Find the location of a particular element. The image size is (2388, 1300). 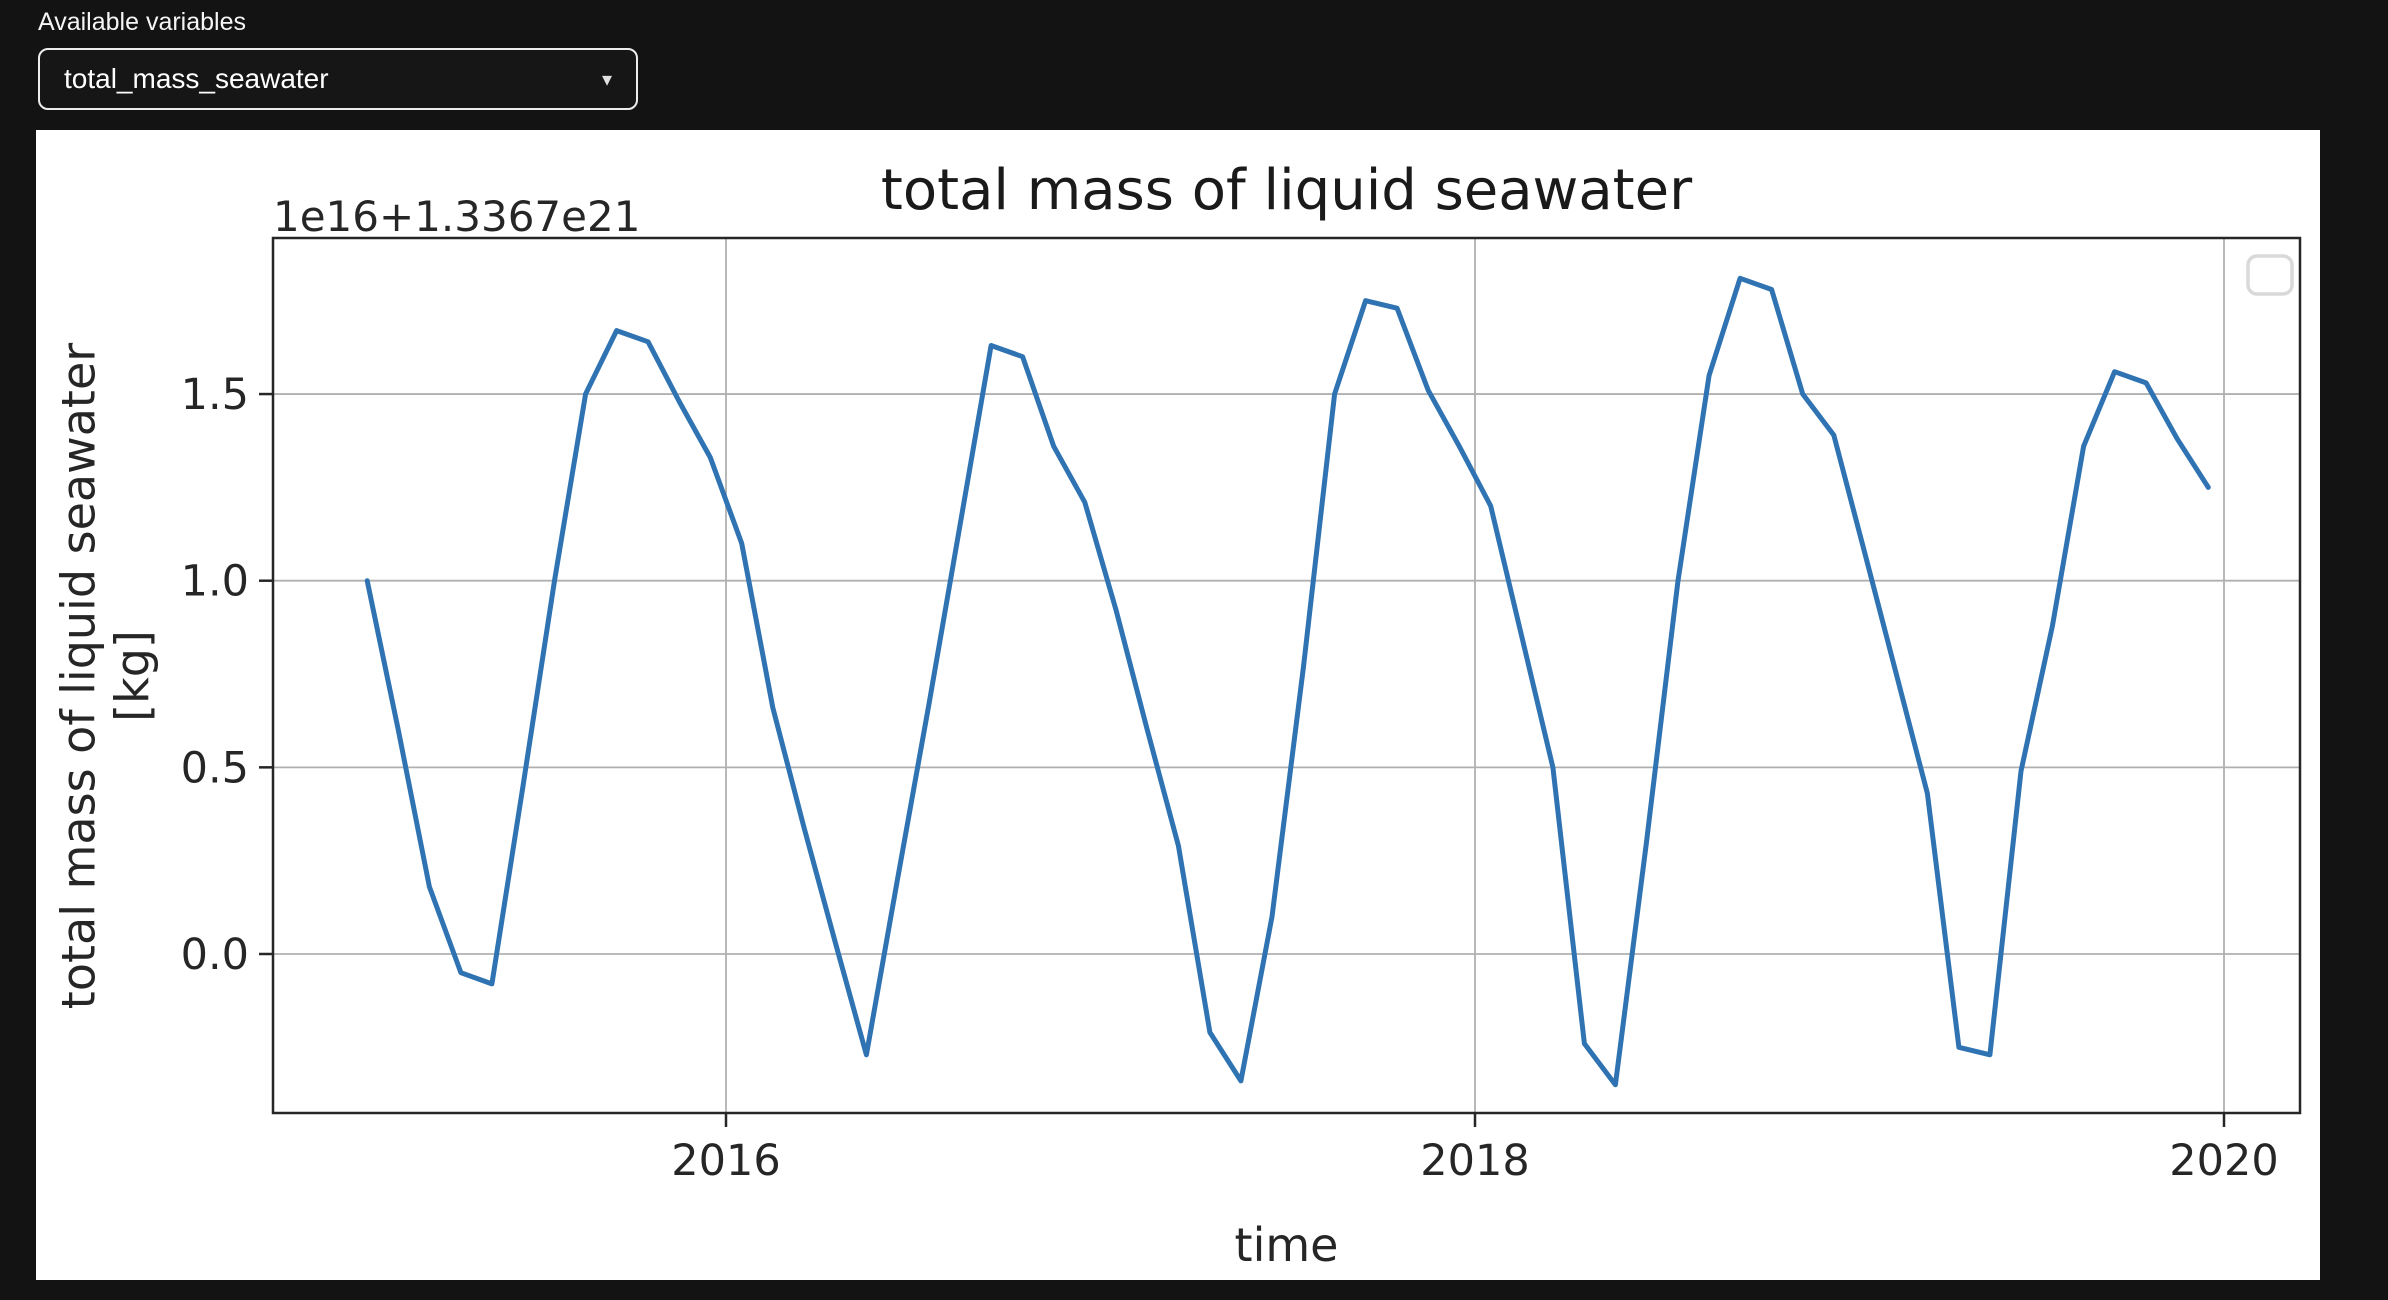

variable-select-value: total_mass_seawater is located at coordinates (196, 78).